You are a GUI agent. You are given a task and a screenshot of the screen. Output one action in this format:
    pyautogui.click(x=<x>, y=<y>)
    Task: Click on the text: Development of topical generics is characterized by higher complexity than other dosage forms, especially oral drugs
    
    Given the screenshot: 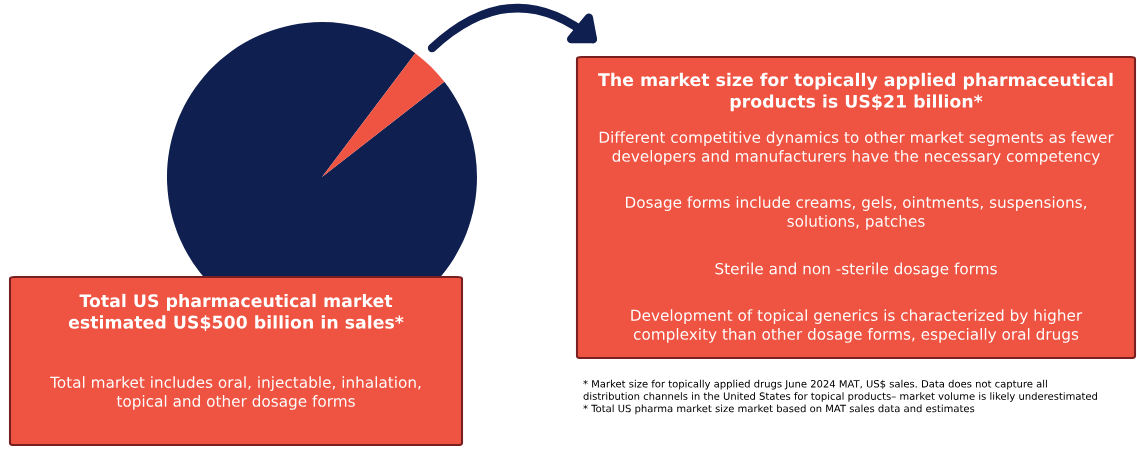 What is the action you would take?
    pyautogui.click(x=857, y=326)
    